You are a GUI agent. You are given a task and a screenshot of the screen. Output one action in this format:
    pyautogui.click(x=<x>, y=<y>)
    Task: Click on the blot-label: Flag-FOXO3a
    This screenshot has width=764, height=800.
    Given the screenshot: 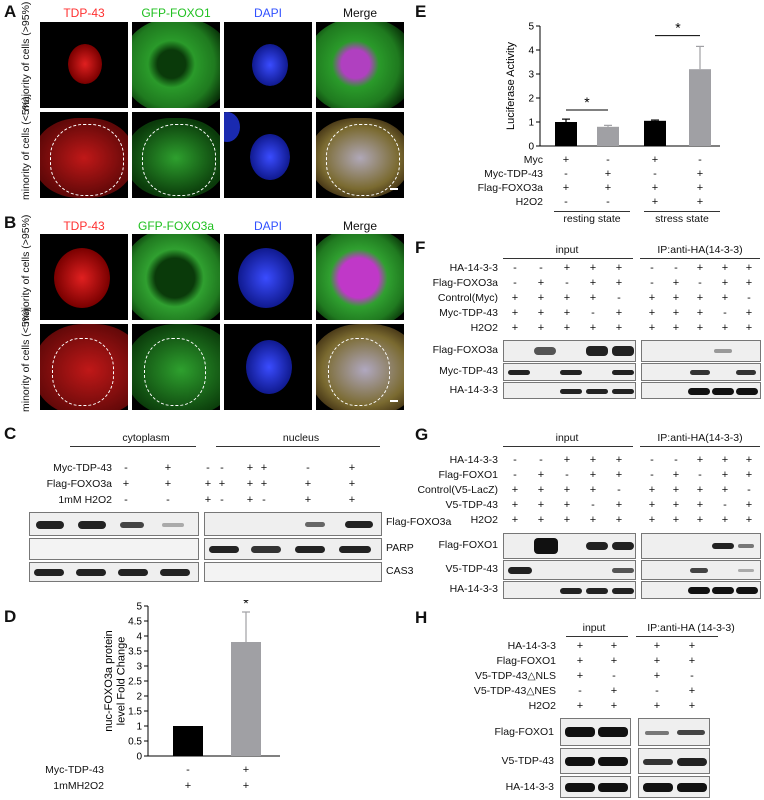 What is the action you would take?
    pyautogui.click(x=419, y=522)
    